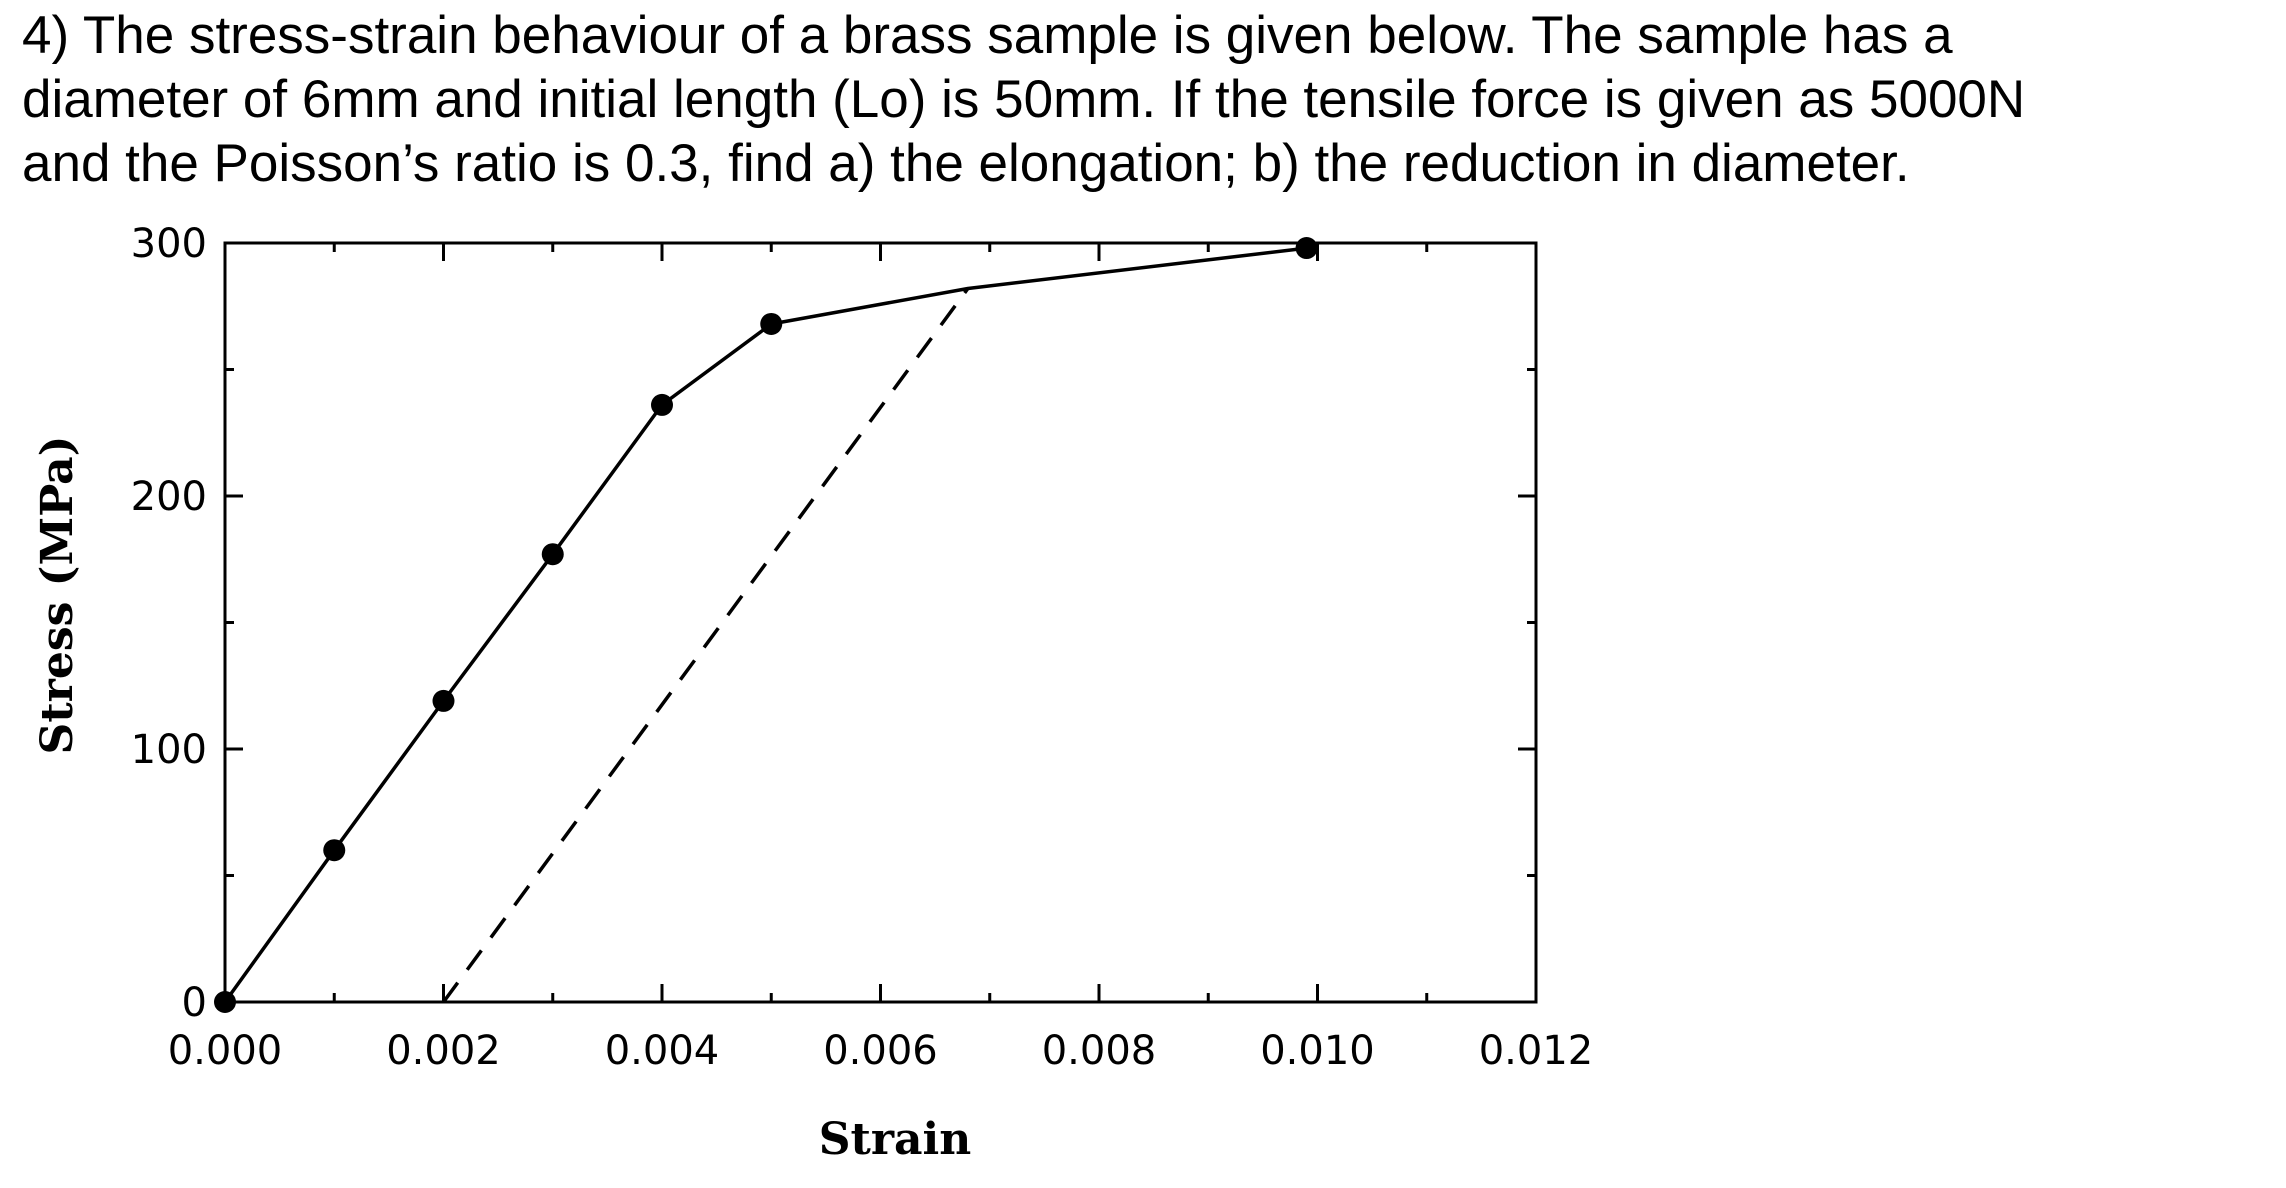 The height and width of the screenshot is (1188, 2286). What do you see at coordinates (169, 497) in the screenshot?
I see `y-tick-label: 200` at bounding box center [169, 497].